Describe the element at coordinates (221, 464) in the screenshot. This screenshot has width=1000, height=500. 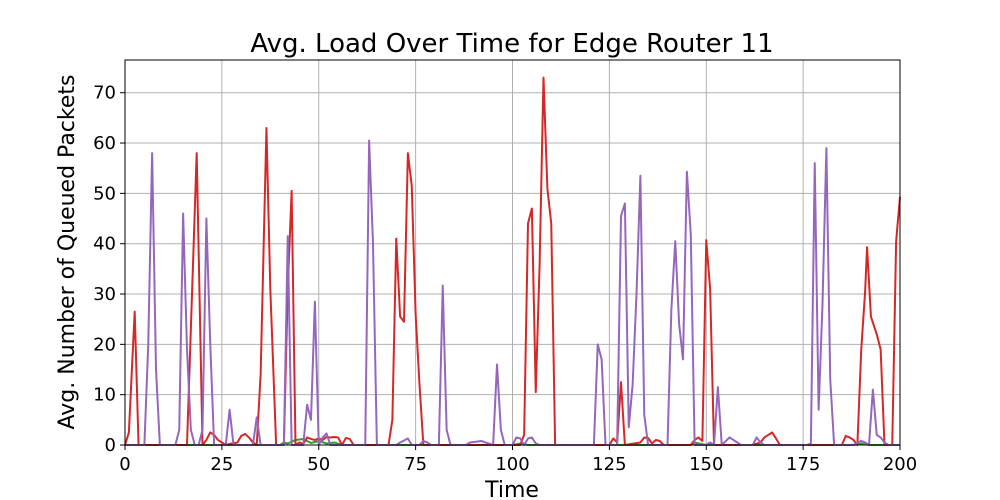
I see `x-tick-label: 25` at that location.